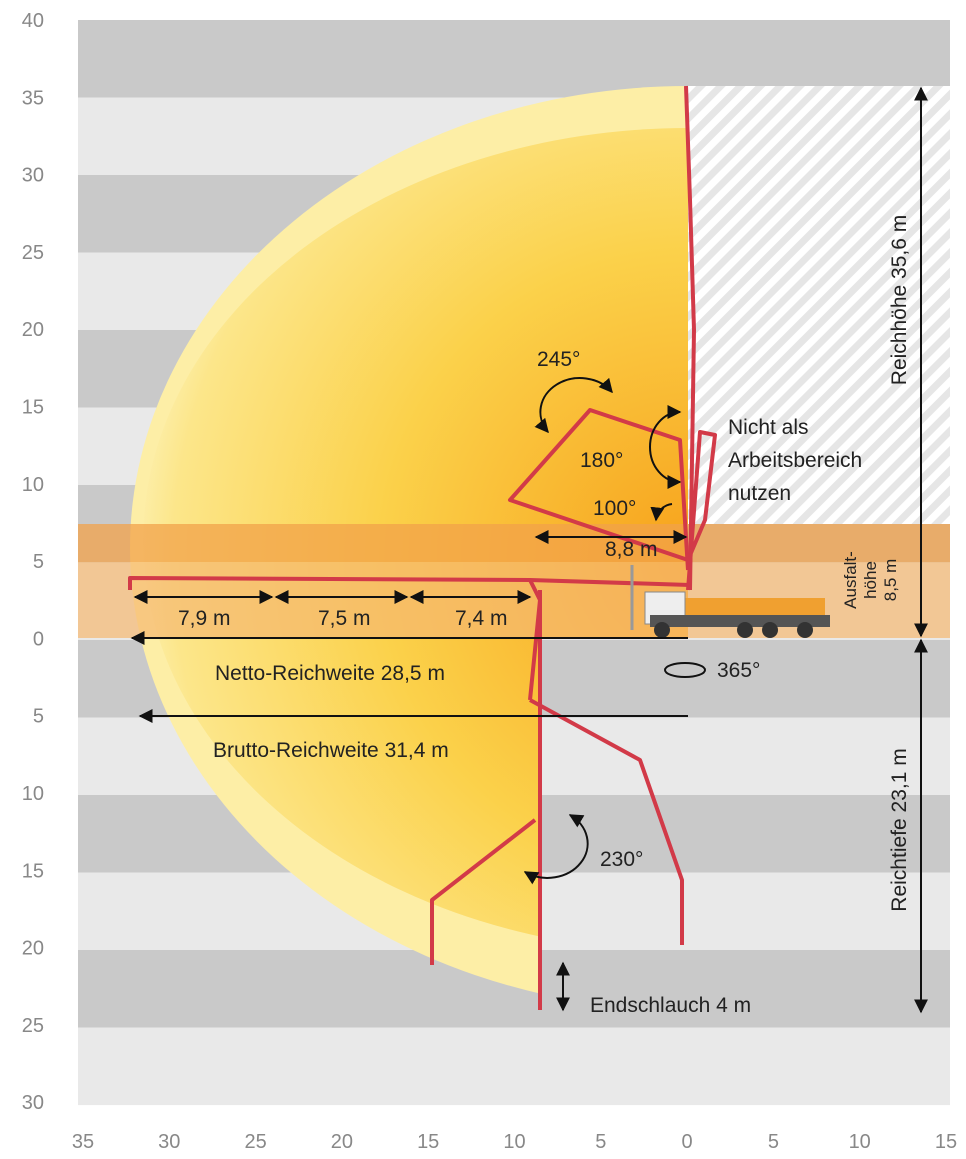 Image resolution: width=966 pixels, height=1159 pixels. What do you see at coordinates (83, 1142) in the screenshot?
I see `x-tick-label: 35` at bounding box center [83, 1142].